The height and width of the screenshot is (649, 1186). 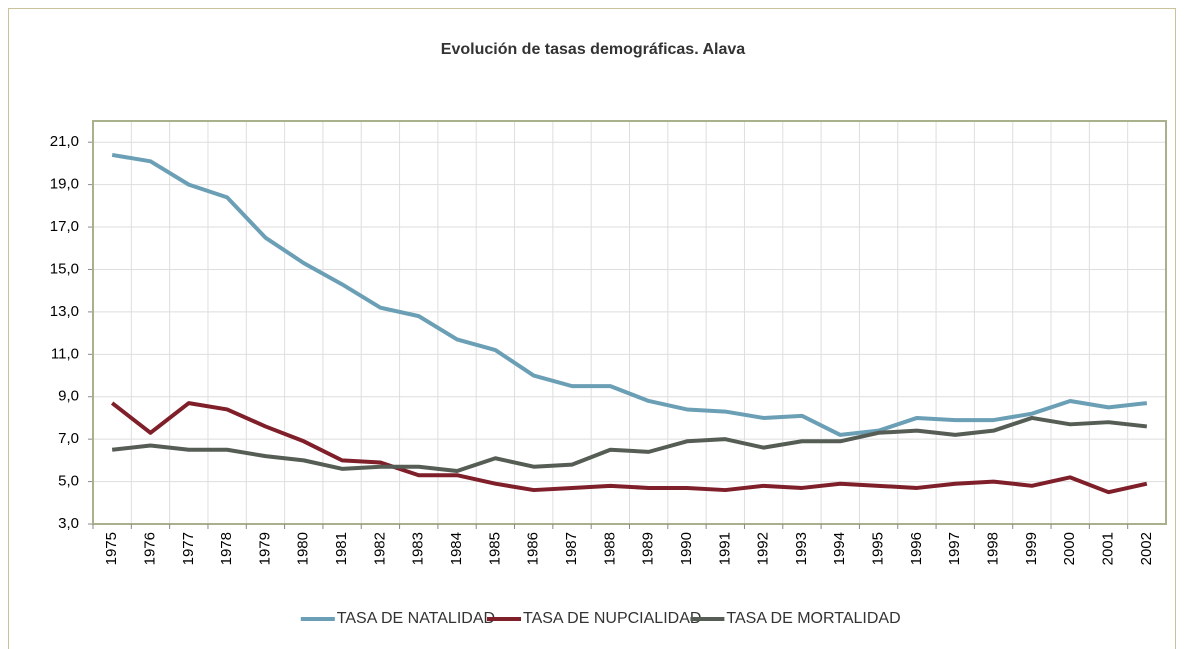 I want to click on x-tick-label: 1977, so click(x=188, y=548).